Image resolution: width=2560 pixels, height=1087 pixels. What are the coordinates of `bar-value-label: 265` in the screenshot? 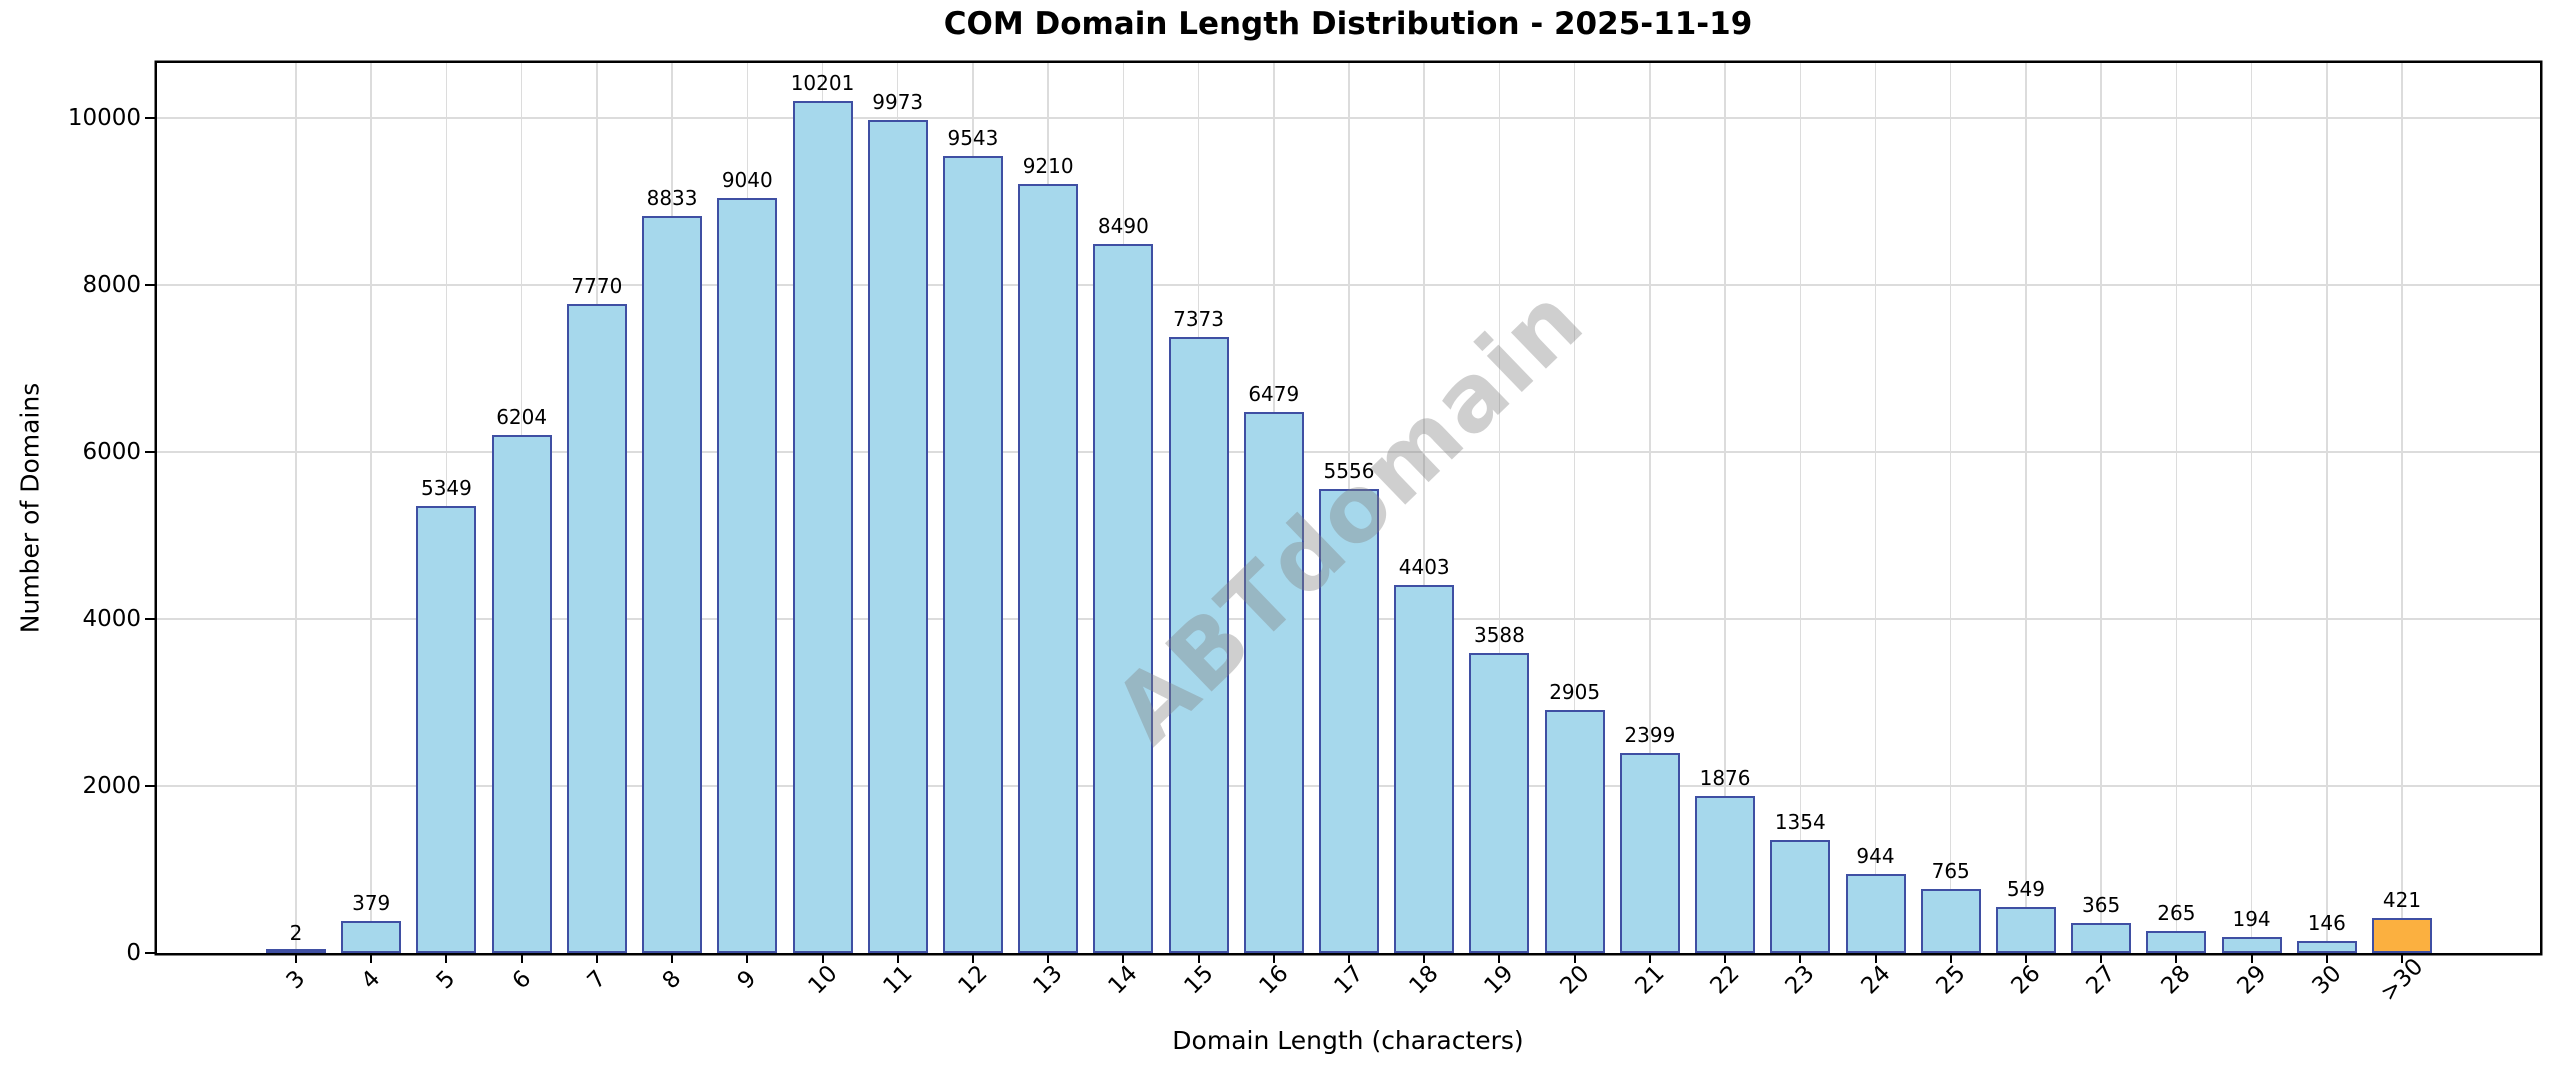 It's located at (2176, 912).